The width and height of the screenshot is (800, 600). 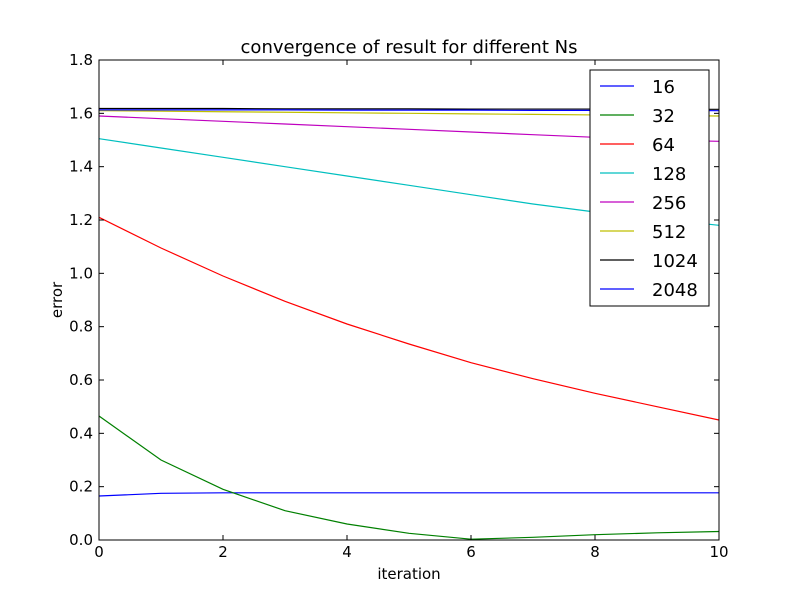 I want to click on y-tick-label: 0.2, so click(x=81, y=487).